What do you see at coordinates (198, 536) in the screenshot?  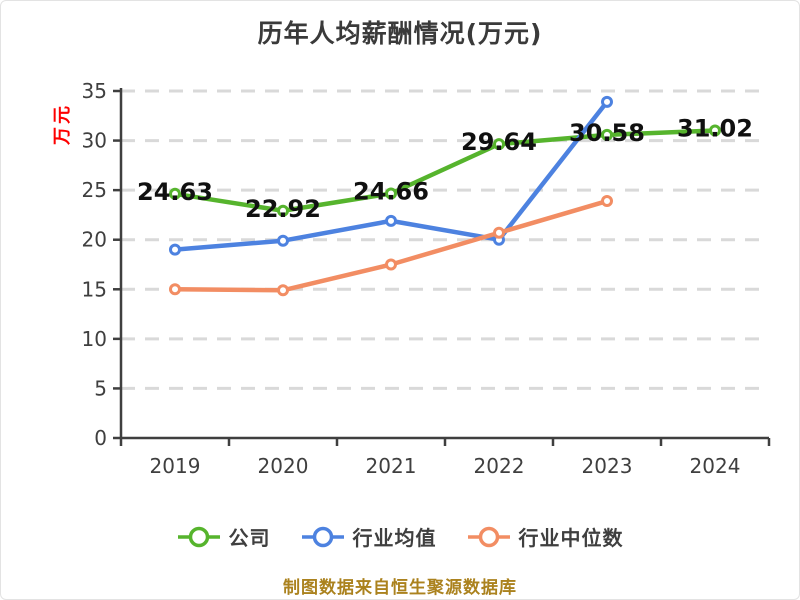 I see `company-series-marker-icon` at bounding box center [198, 536].